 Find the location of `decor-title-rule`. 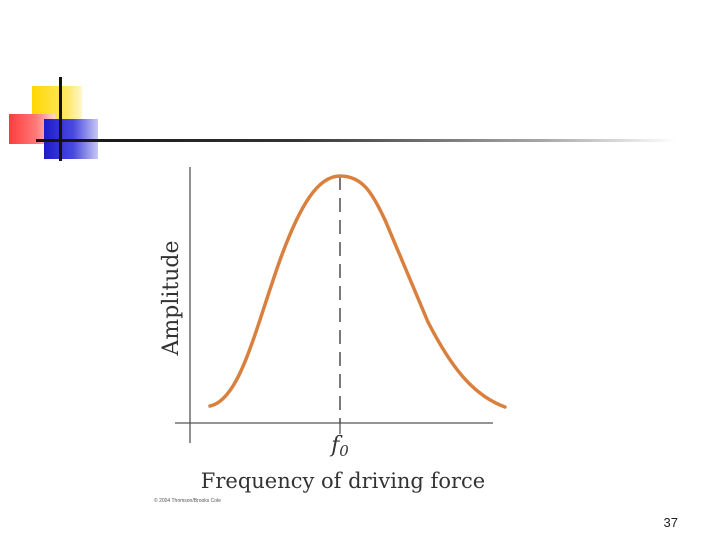

decor-title-rule is located at coordinates (356, 140).